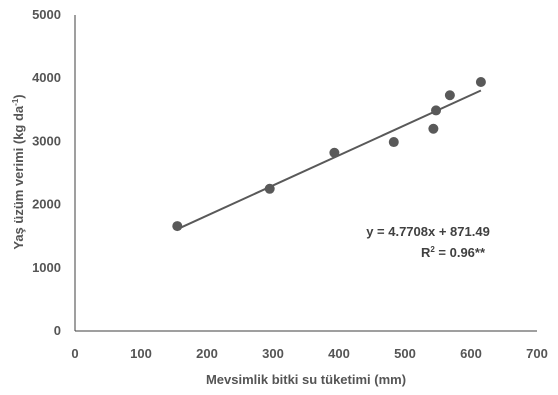 The height and width of the screenshot is (395, 558). Describe the element at coordinates (46, 204) in the screenshot. I see `y-tick-label: 2000` at that location.